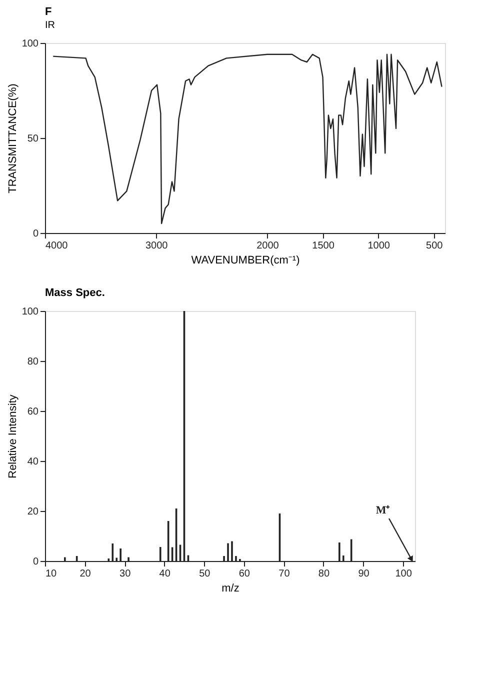  I want to click on x-tick-label: 40, so click(165, 574).